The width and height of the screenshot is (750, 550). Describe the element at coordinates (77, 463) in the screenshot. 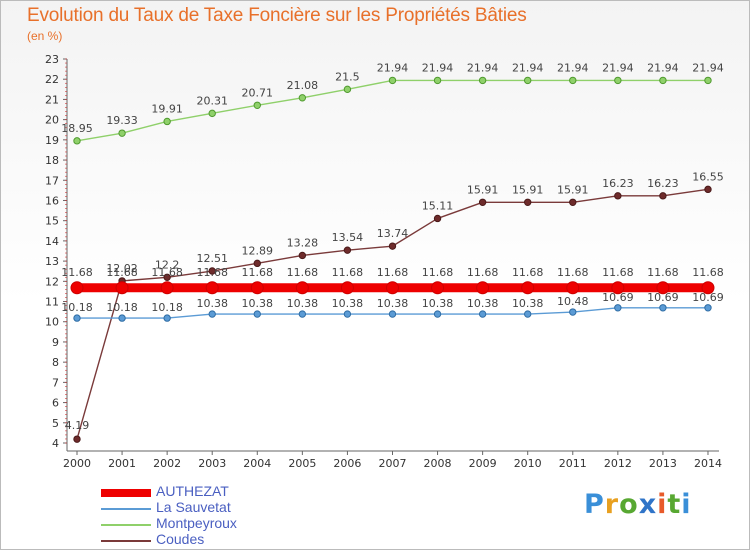

I see `x-tick-label: 2000` at that location.